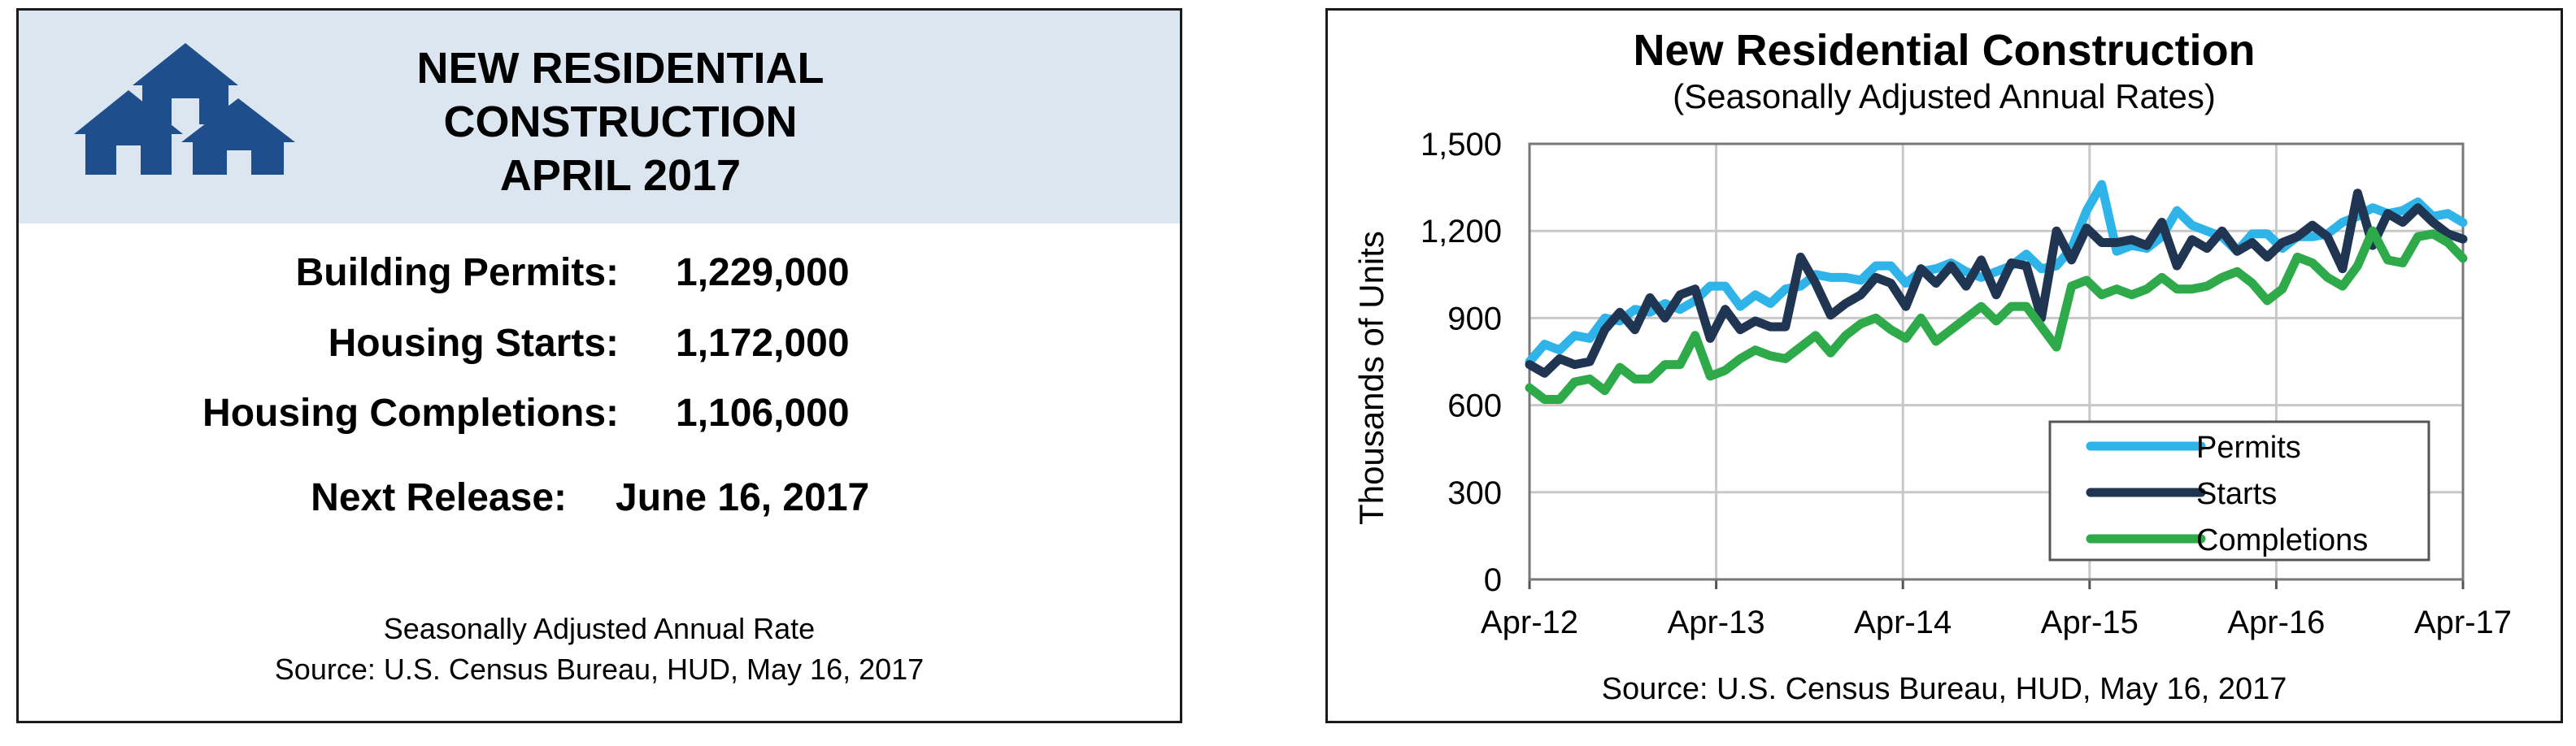 Image resolution: width=2576 pixels, height=746 pixels. I want to click on stat-label: Housing Starts:, so click(474, 343).